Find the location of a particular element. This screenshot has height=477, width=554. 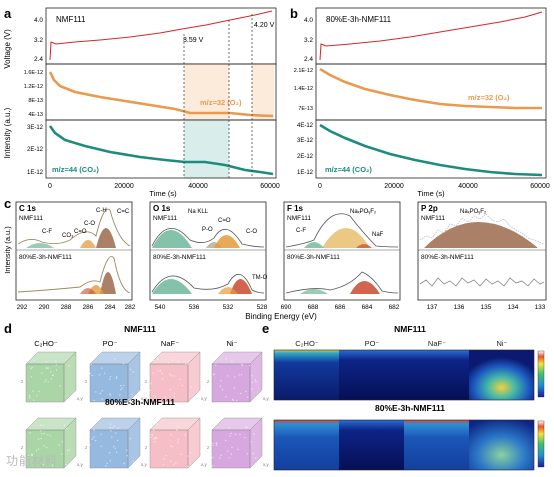

panel-d-title-top: NMF111 is located at coordinates (140, 329).